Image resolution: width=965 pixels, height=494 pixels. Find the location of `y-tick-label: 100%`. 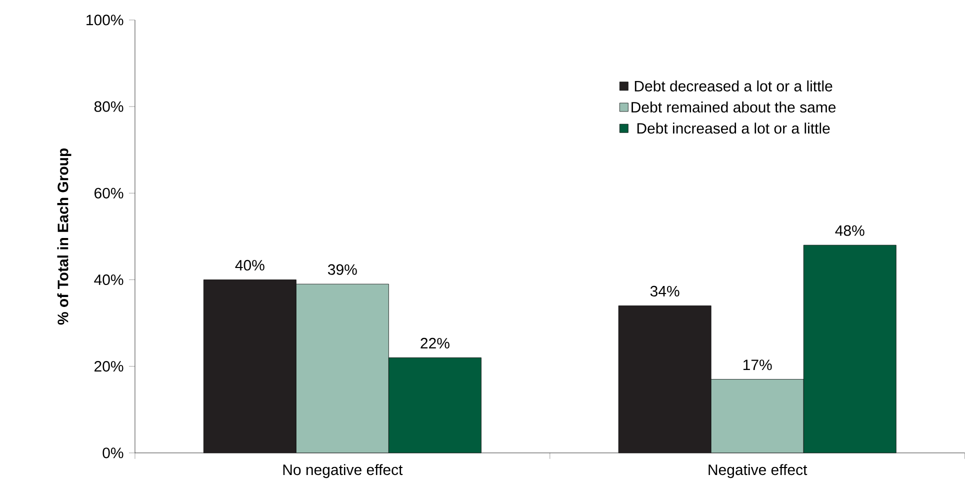

y-tick-label: 100% is located at coordinates (105, 20).